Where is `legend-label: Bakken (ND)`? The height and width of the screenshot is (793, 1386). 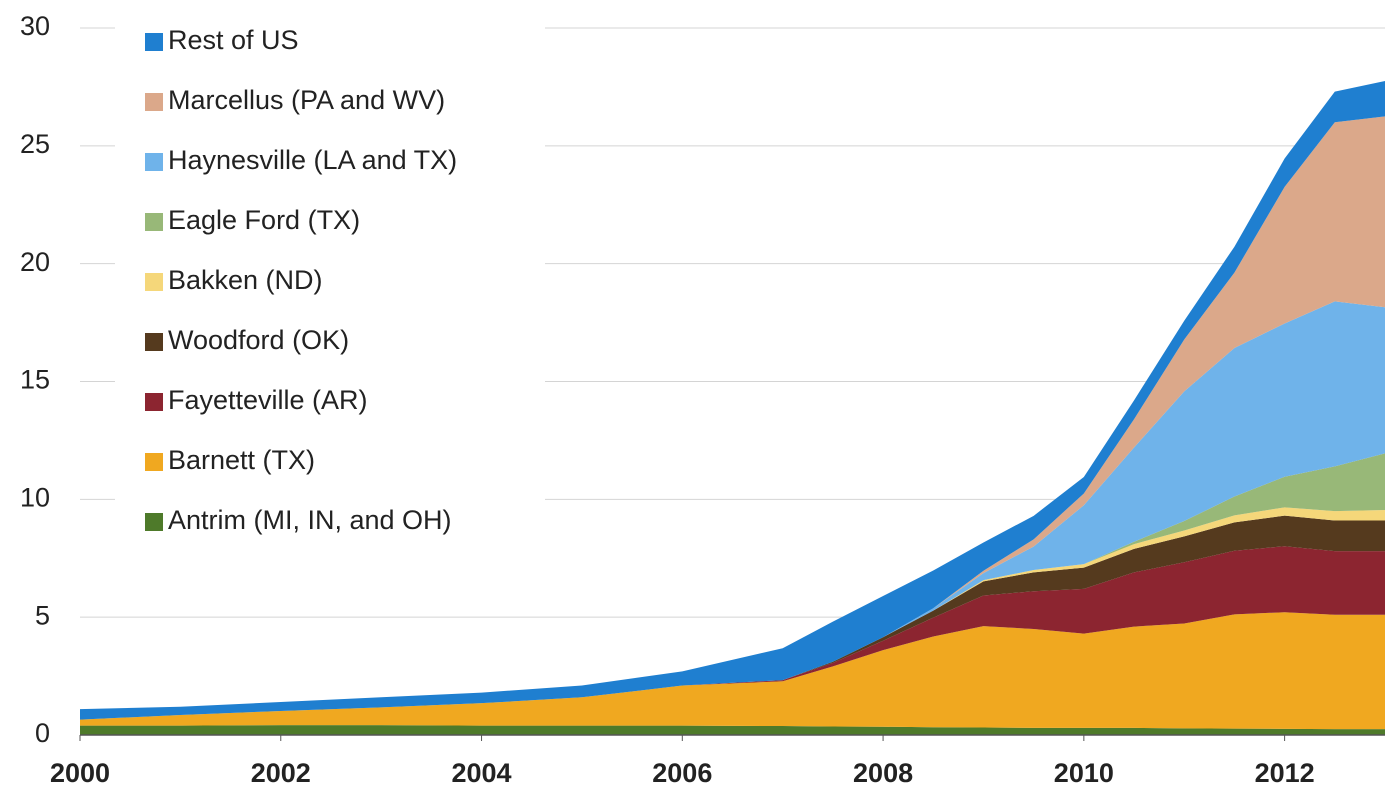 legend-label: Bakken (ND) is located at coordinates (245, 280).